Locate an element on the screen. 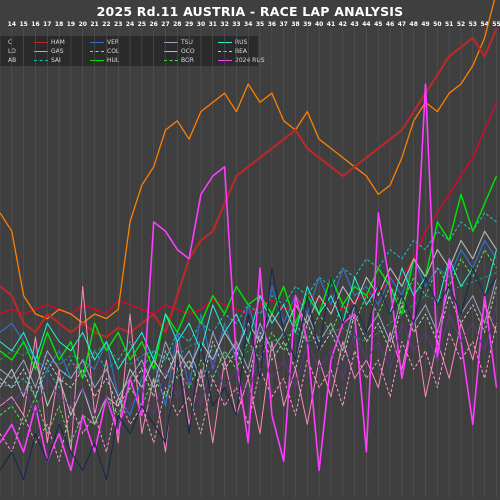  x-tick-label: 54 is located at coordinates (484, 24).